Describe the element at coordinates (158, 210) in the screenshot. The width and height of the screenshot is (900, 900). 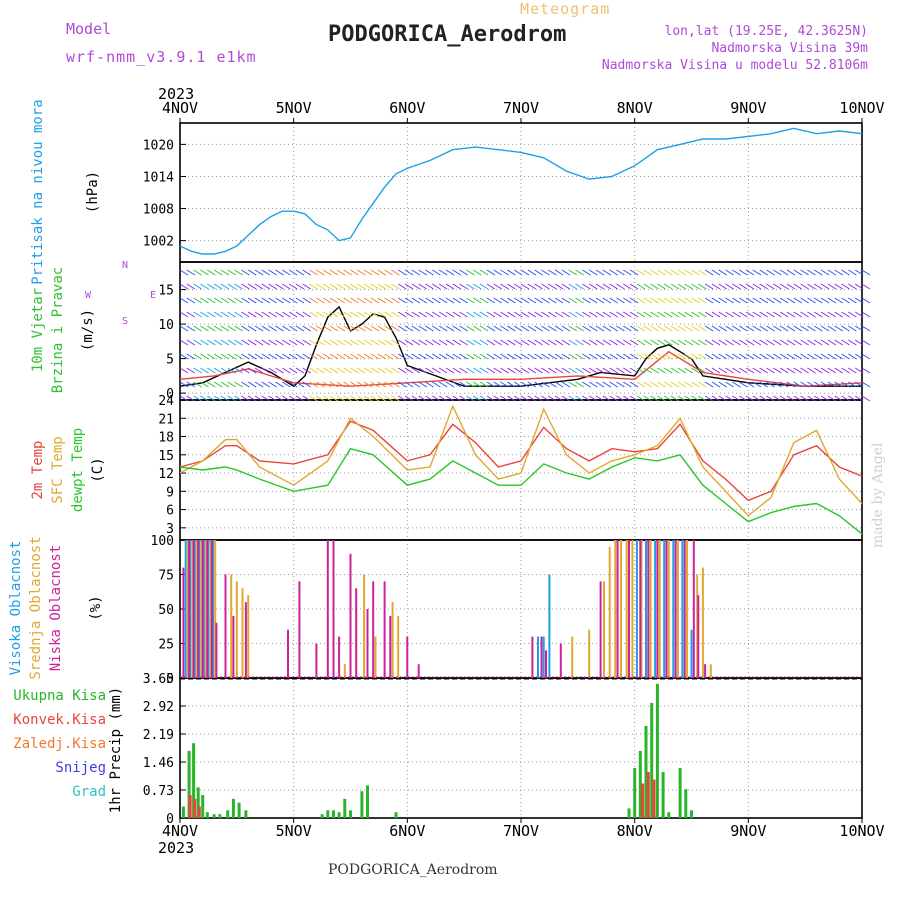
I see `y-tick-label: 1008` at that location.